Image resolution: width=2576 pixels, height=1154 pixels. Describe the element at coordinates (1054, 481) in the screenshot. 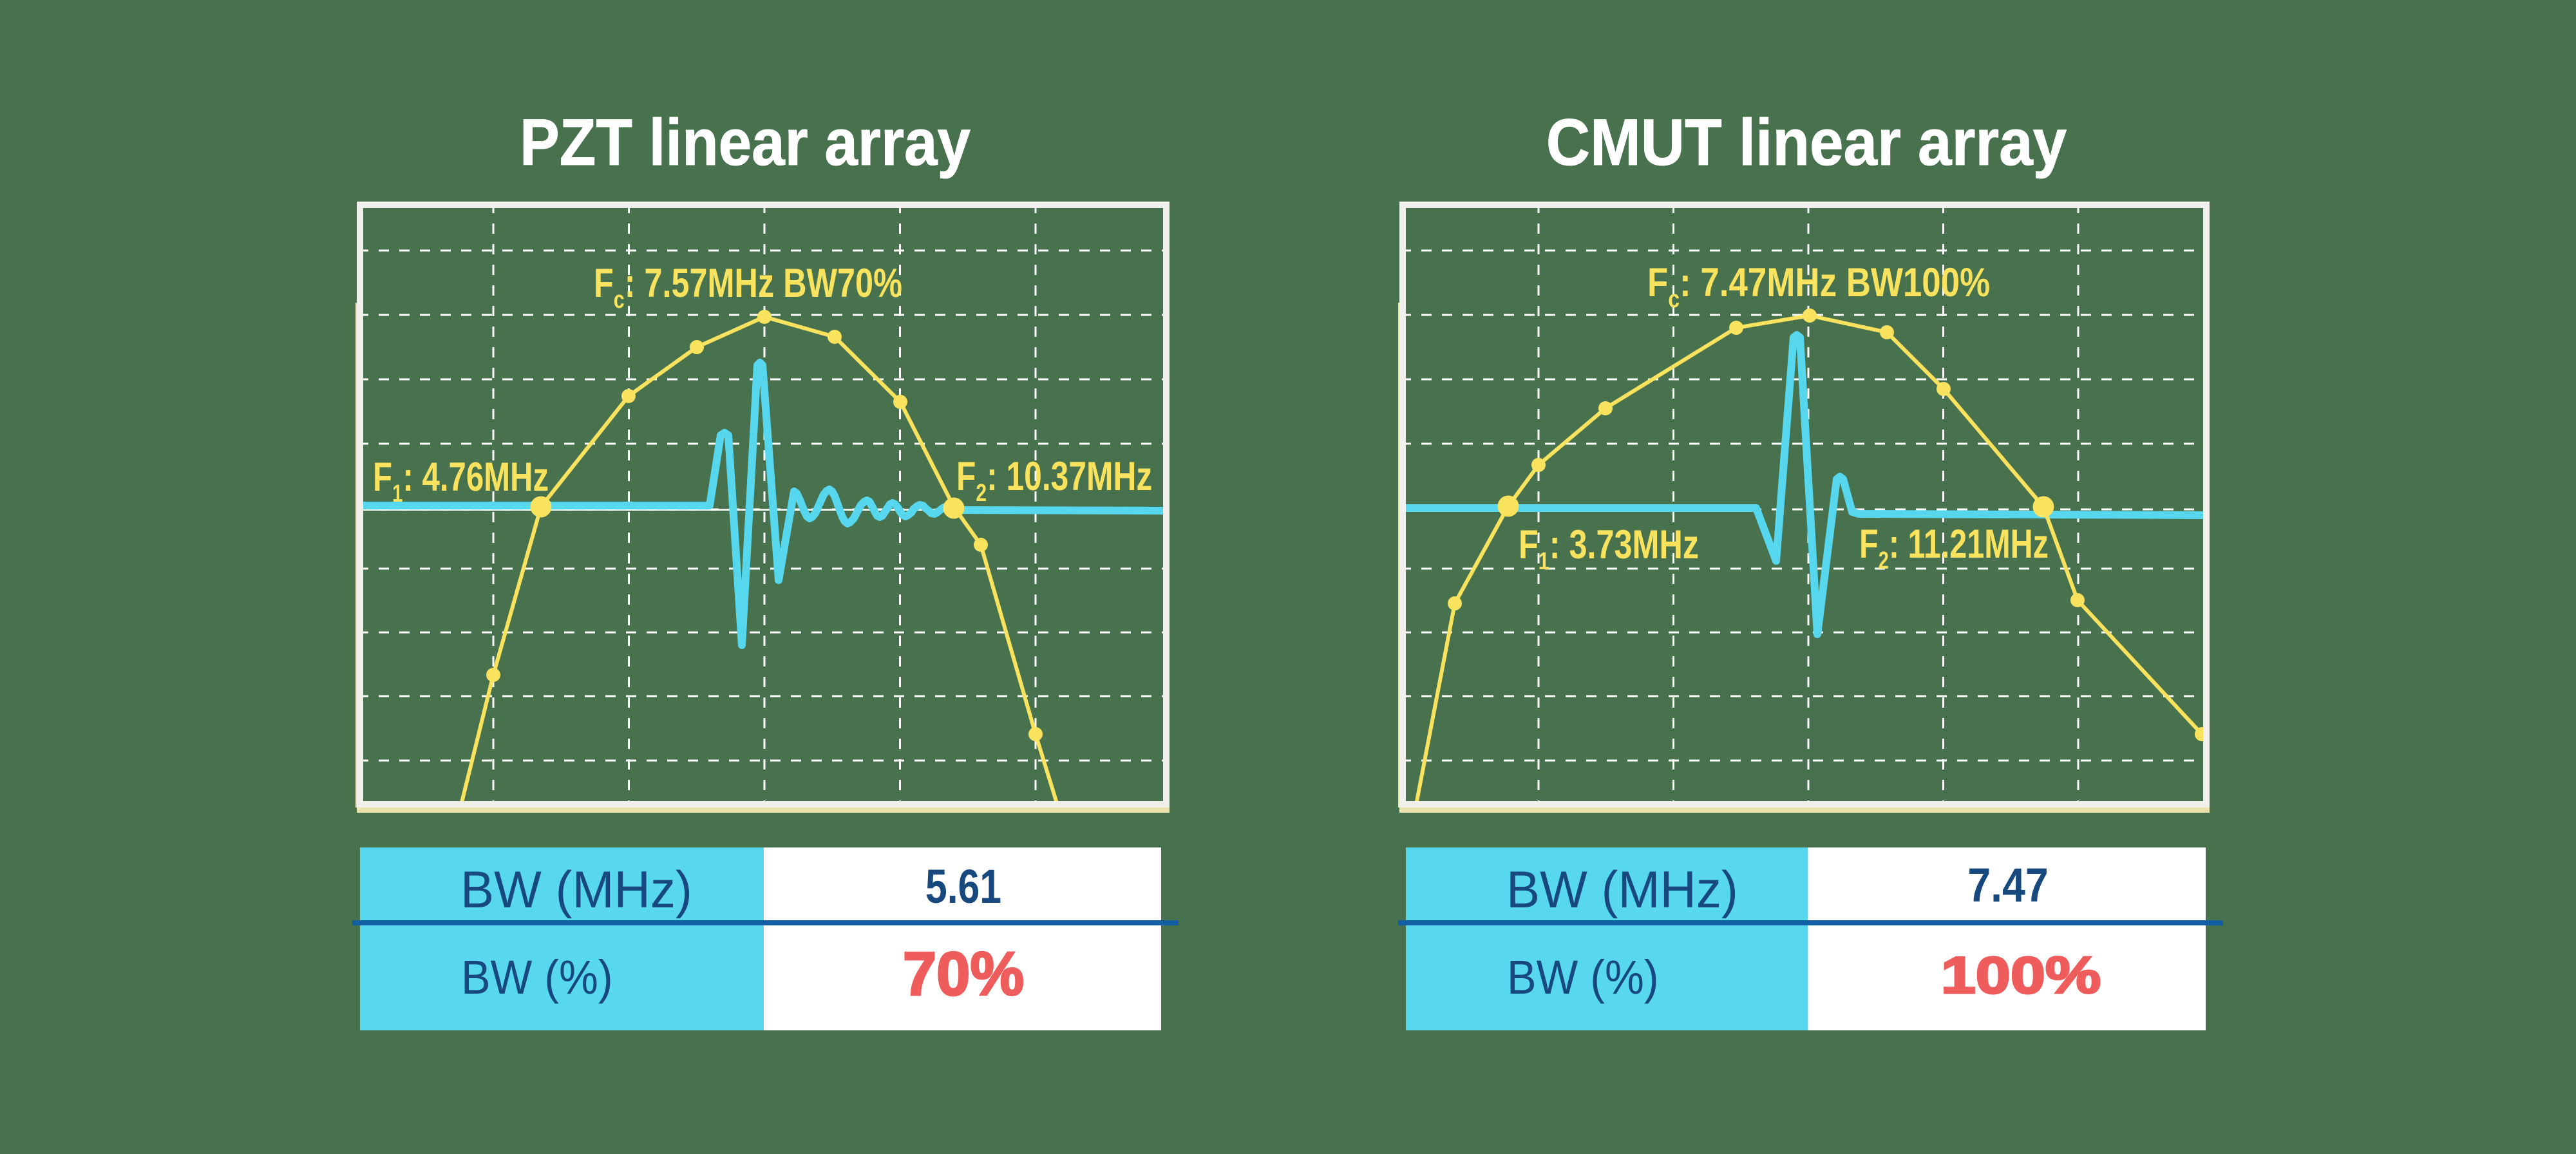

I see `svg-text: F2: 10.37MHz` at that location.